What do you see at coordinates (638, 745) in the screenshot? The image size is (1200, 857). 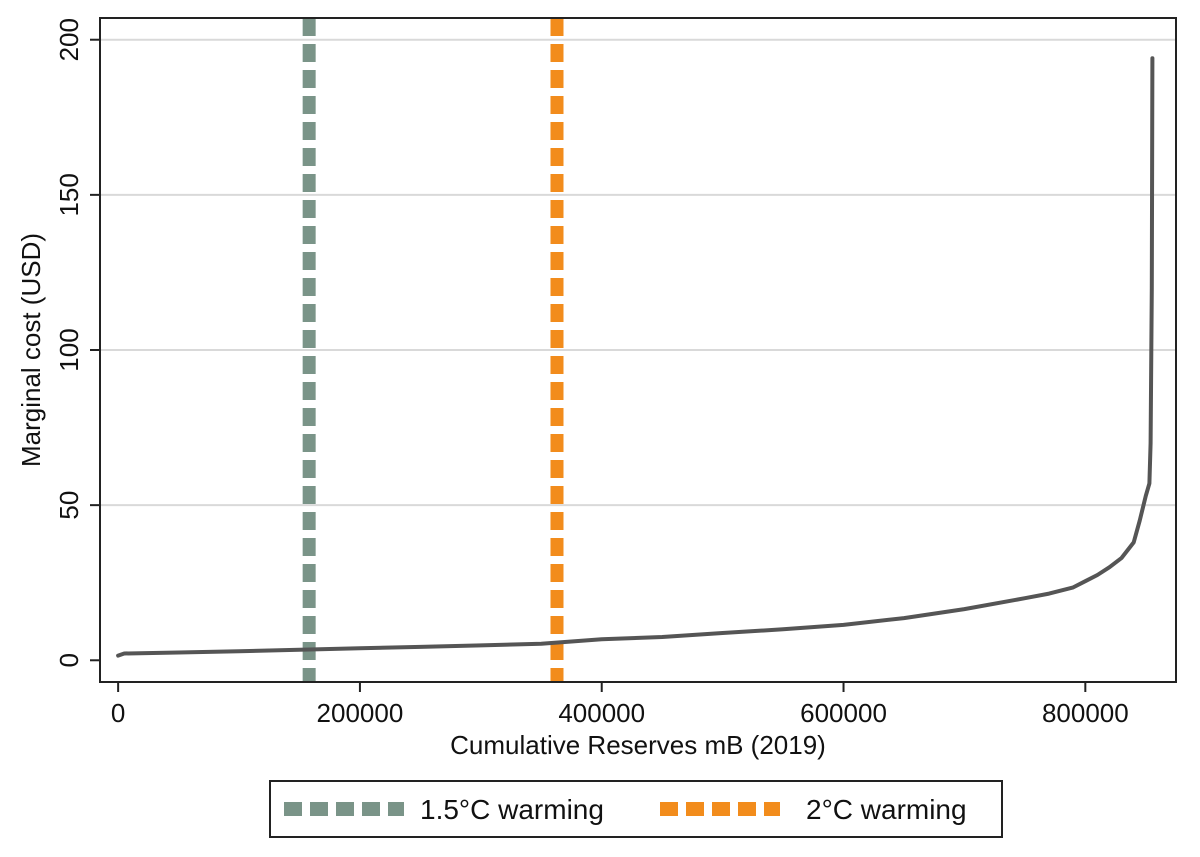 I see `x-axis-title: Cumulative Reserves mB (2019)` at bounding box center [638, 745].